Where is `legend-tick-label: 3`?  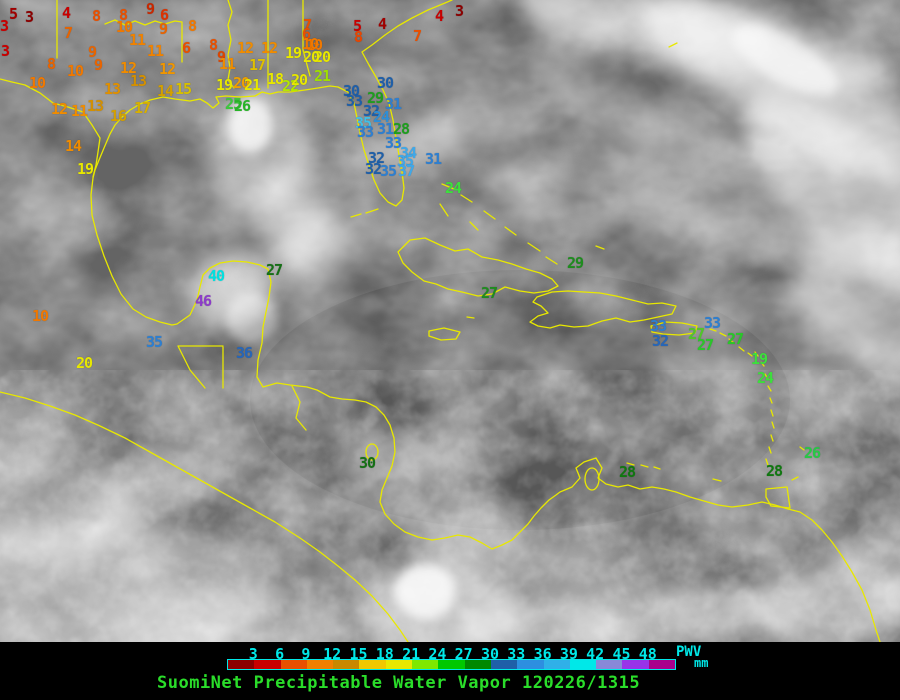
legend-tick-label: 3 is located at coordinates (253, 654).